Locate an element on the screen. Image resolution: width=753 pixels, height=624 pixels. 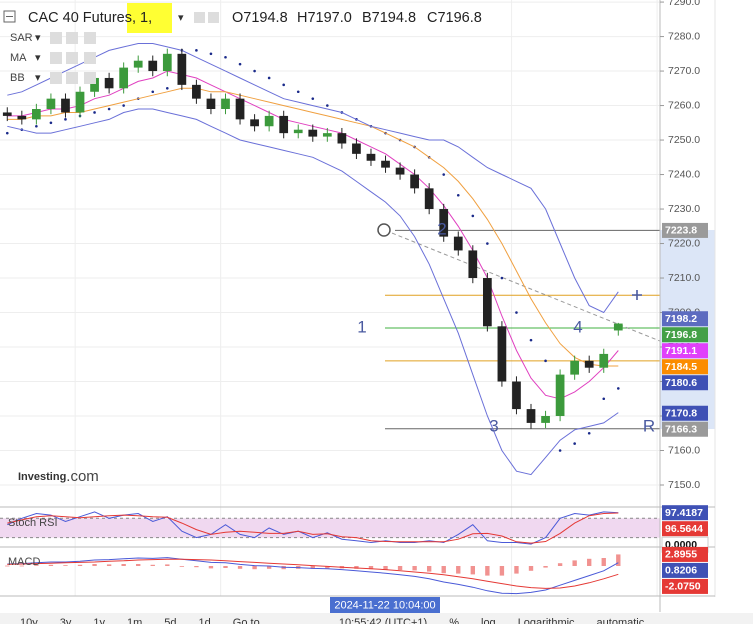
toolbar-item: 1m is located at coordinates (134, 620).